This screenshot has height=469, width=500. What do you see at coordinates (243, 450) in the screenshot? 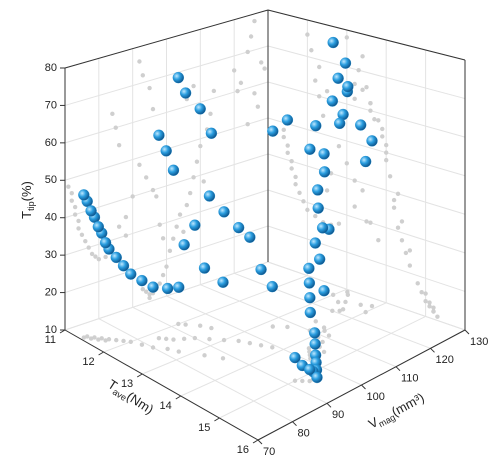
I see `x-tick-label: 16` at bounding box center [243, 450].